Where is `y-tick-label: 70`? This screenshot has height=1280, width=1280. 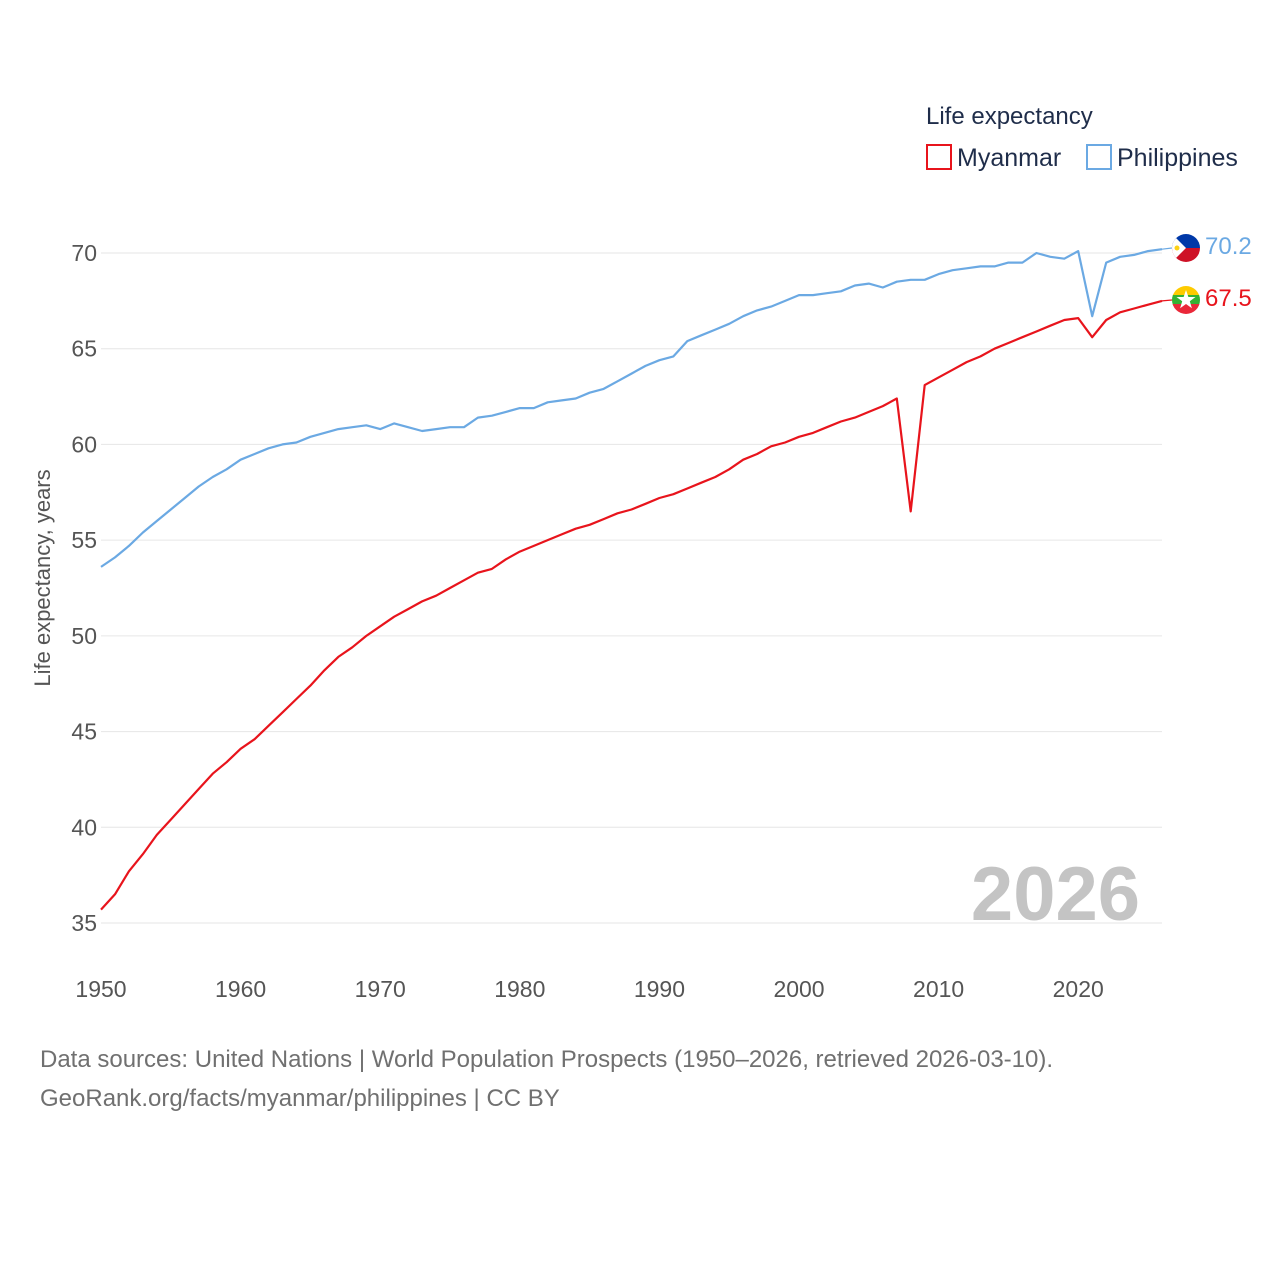 y-tick-label: 70 is located at coordinates (84, 253).